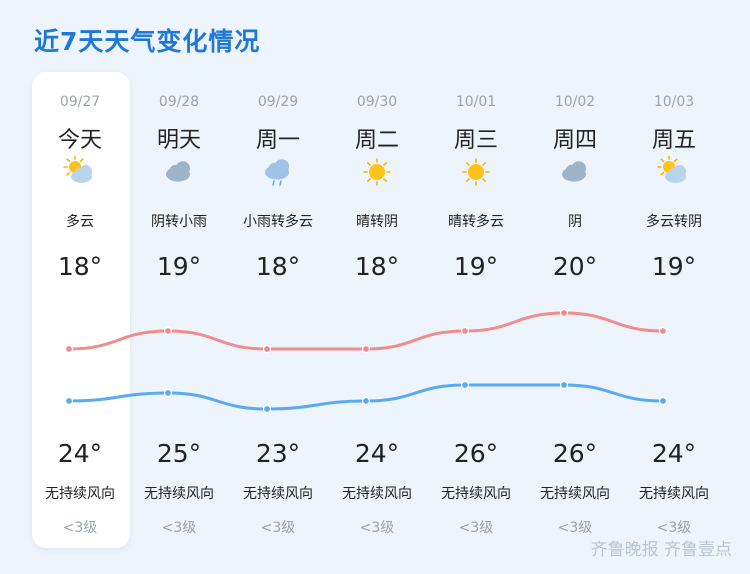  I want to click on day-date: 09/30, so click(377, 102).